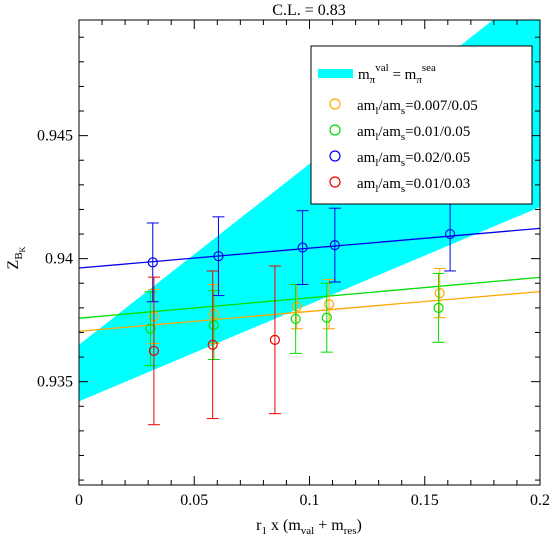 The height and width of the screenshot is (543, 554). What do you see at coordinates (308, 10) in the screenshot?
I see `chart-title: C.L. = 0.83` at bounding box center [308, 10].